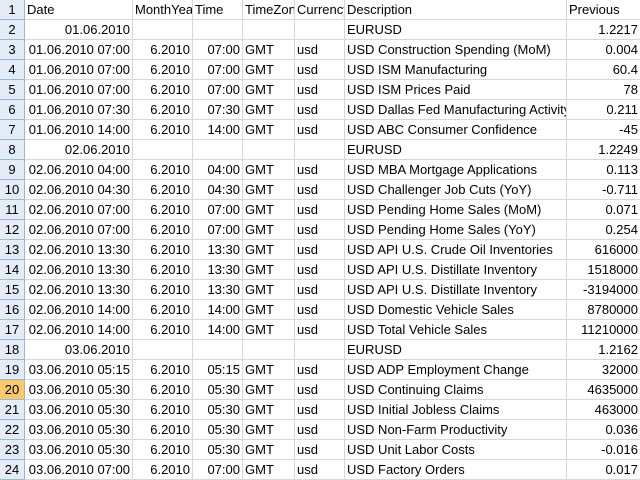 Image resolution: width=640 pixels, height=480 pixels. I want to click on previous-cell: 11210000, so click(603, 330).